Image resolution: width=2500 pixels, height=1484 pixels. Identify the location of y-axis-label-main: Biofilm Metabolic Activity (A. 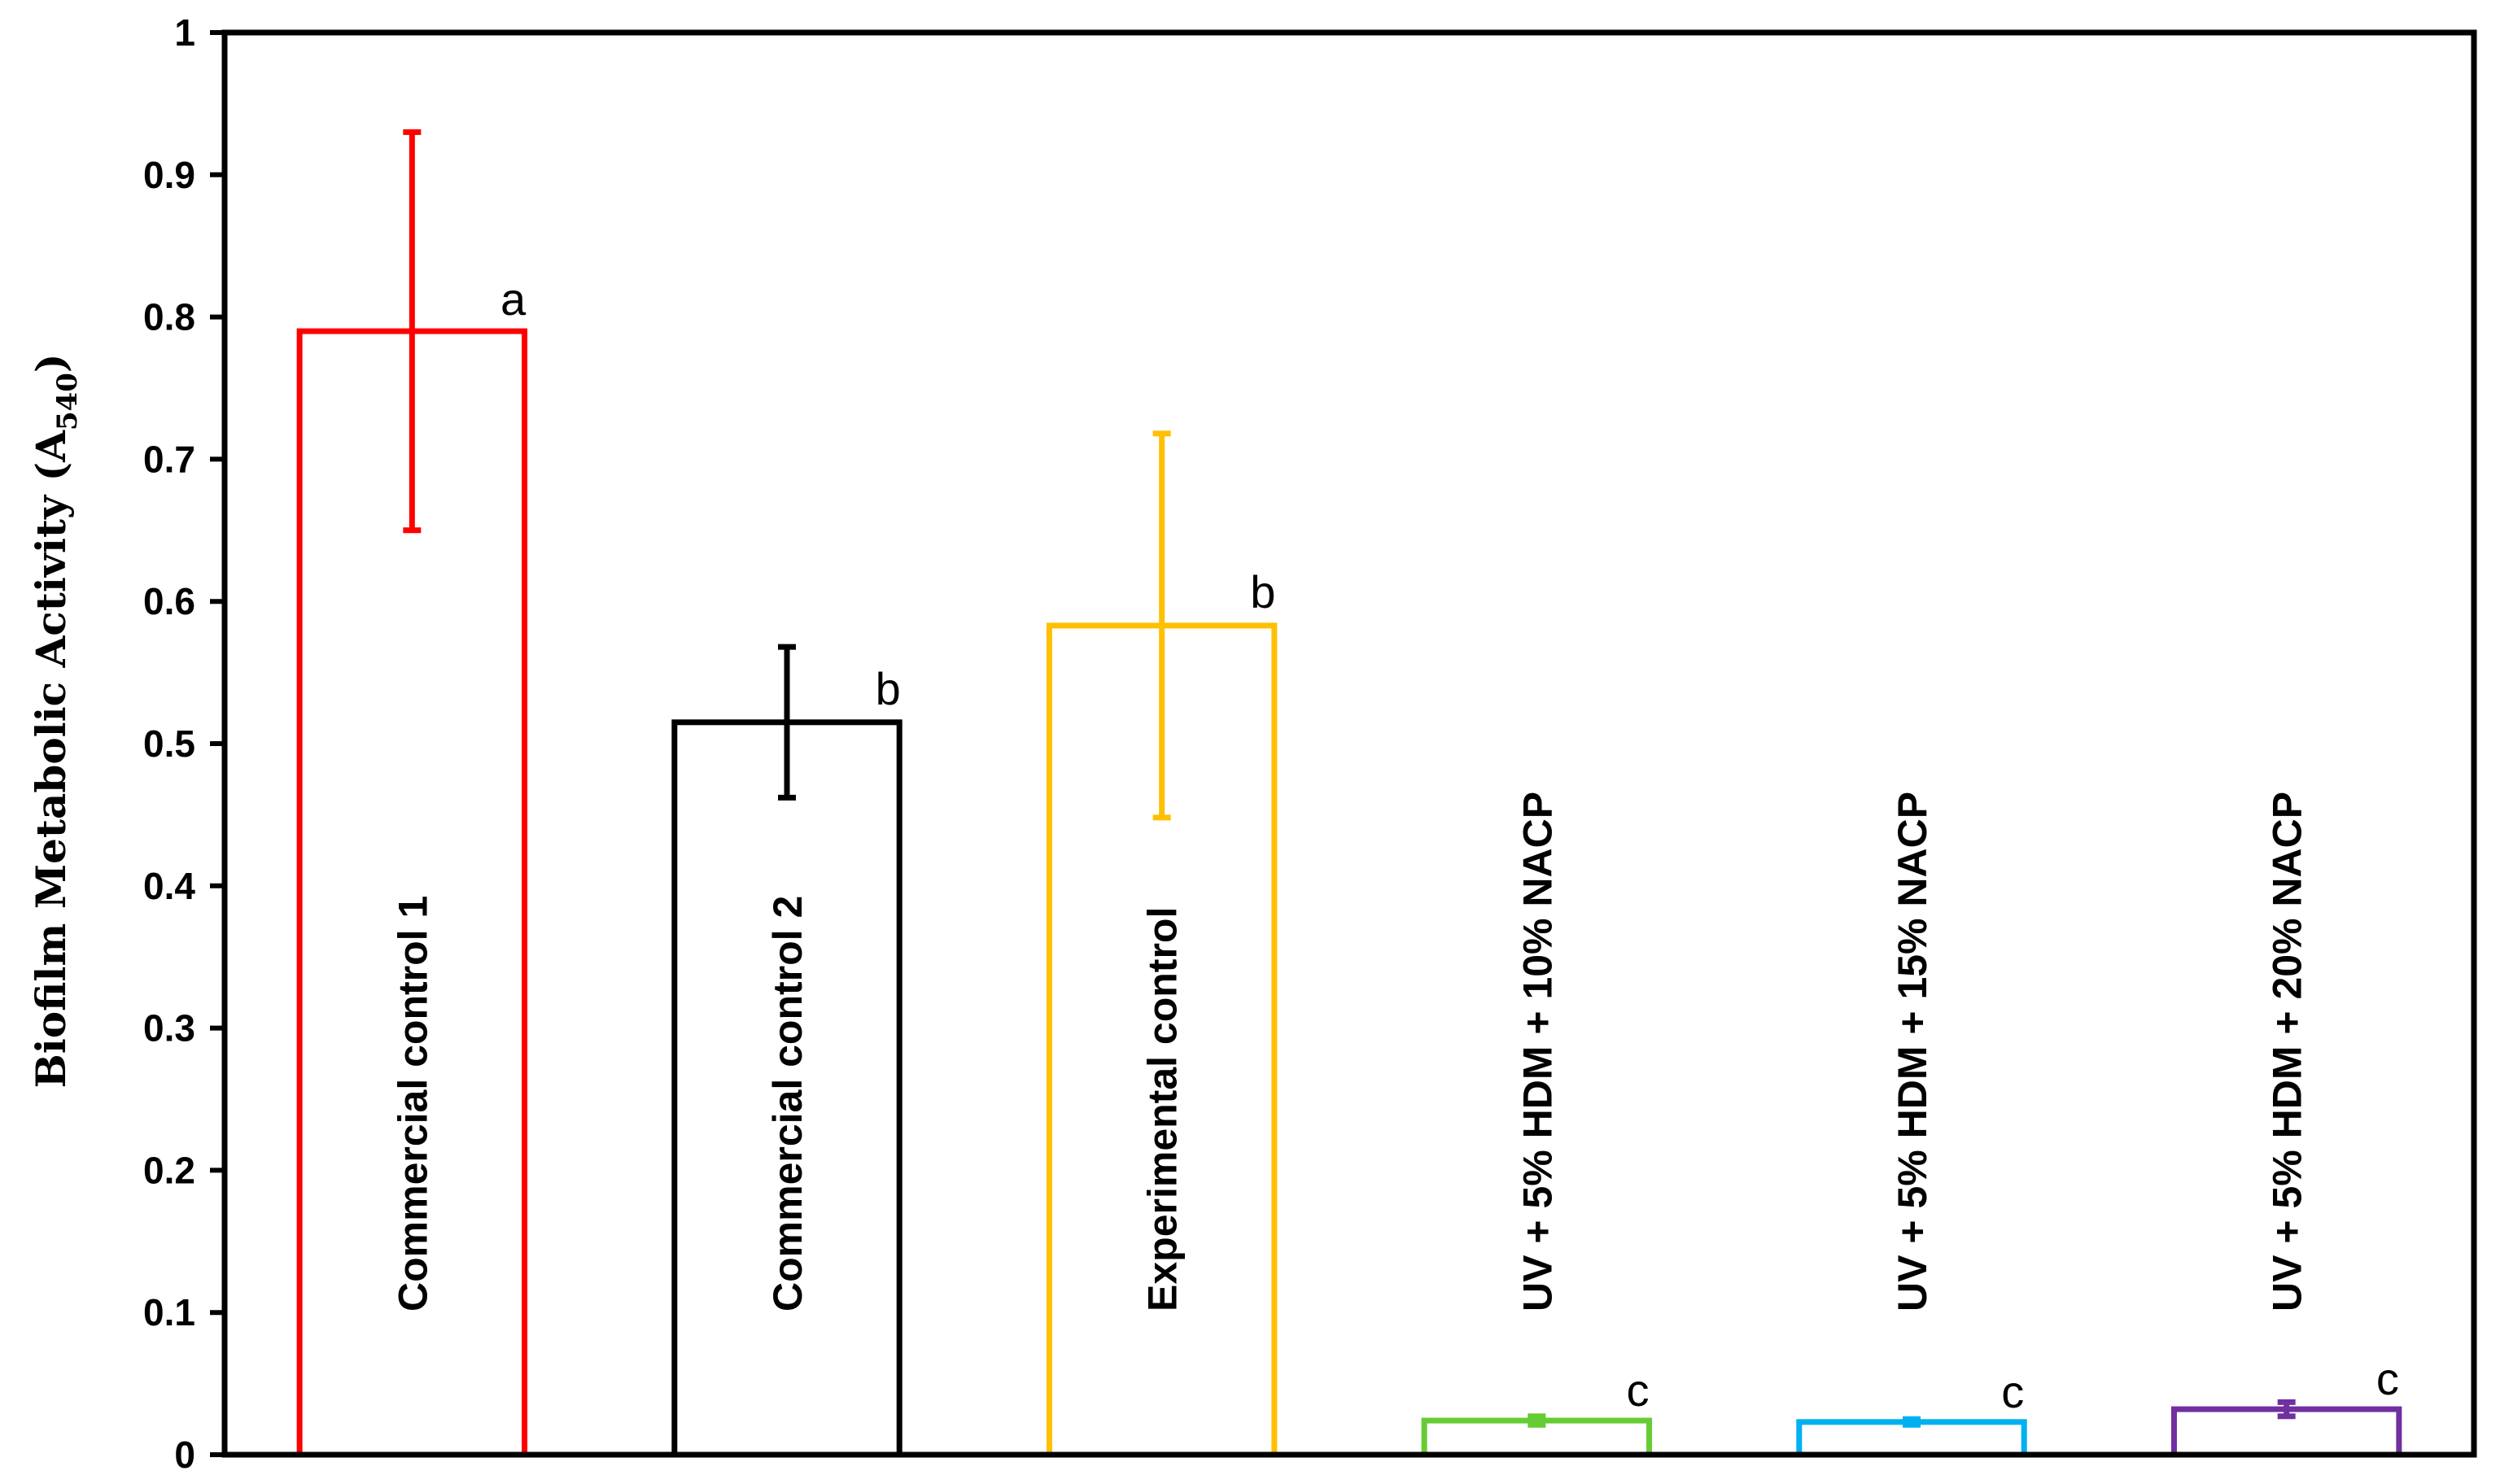
(51, 760).